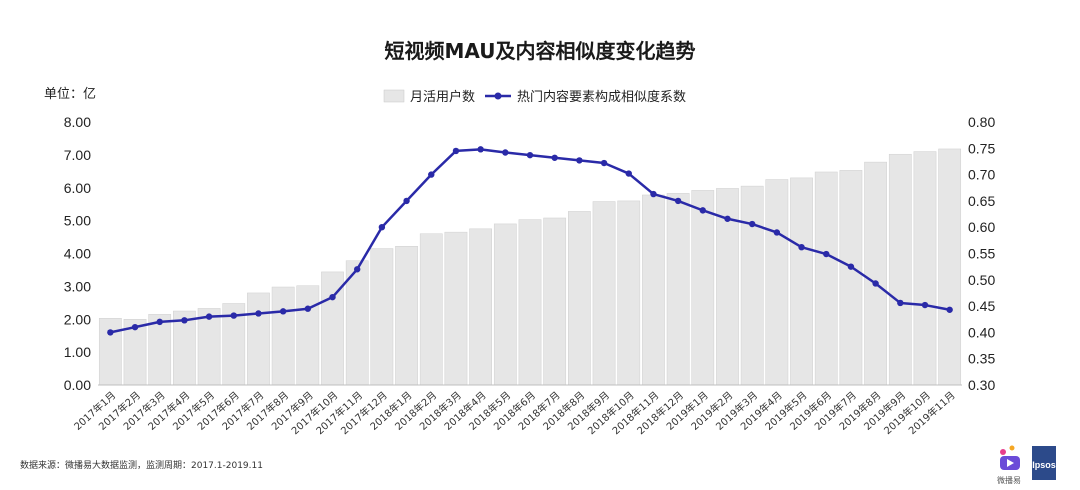  I want to click on right-tick-label: 0.70, so click(981, 175).